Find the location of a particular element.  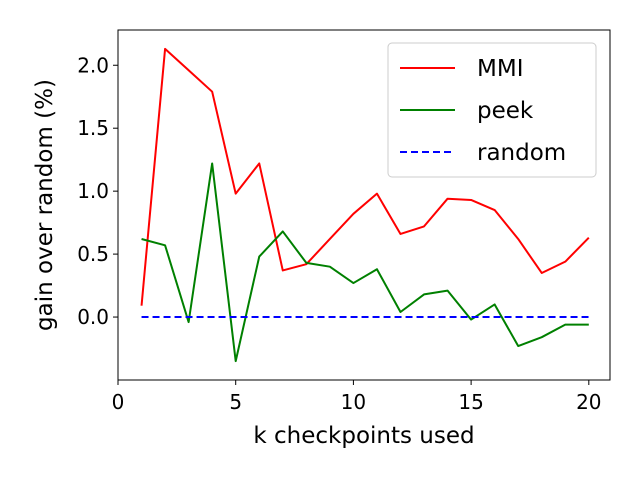

y-tick-label: 1.0 is located at coordinates (93, 191).